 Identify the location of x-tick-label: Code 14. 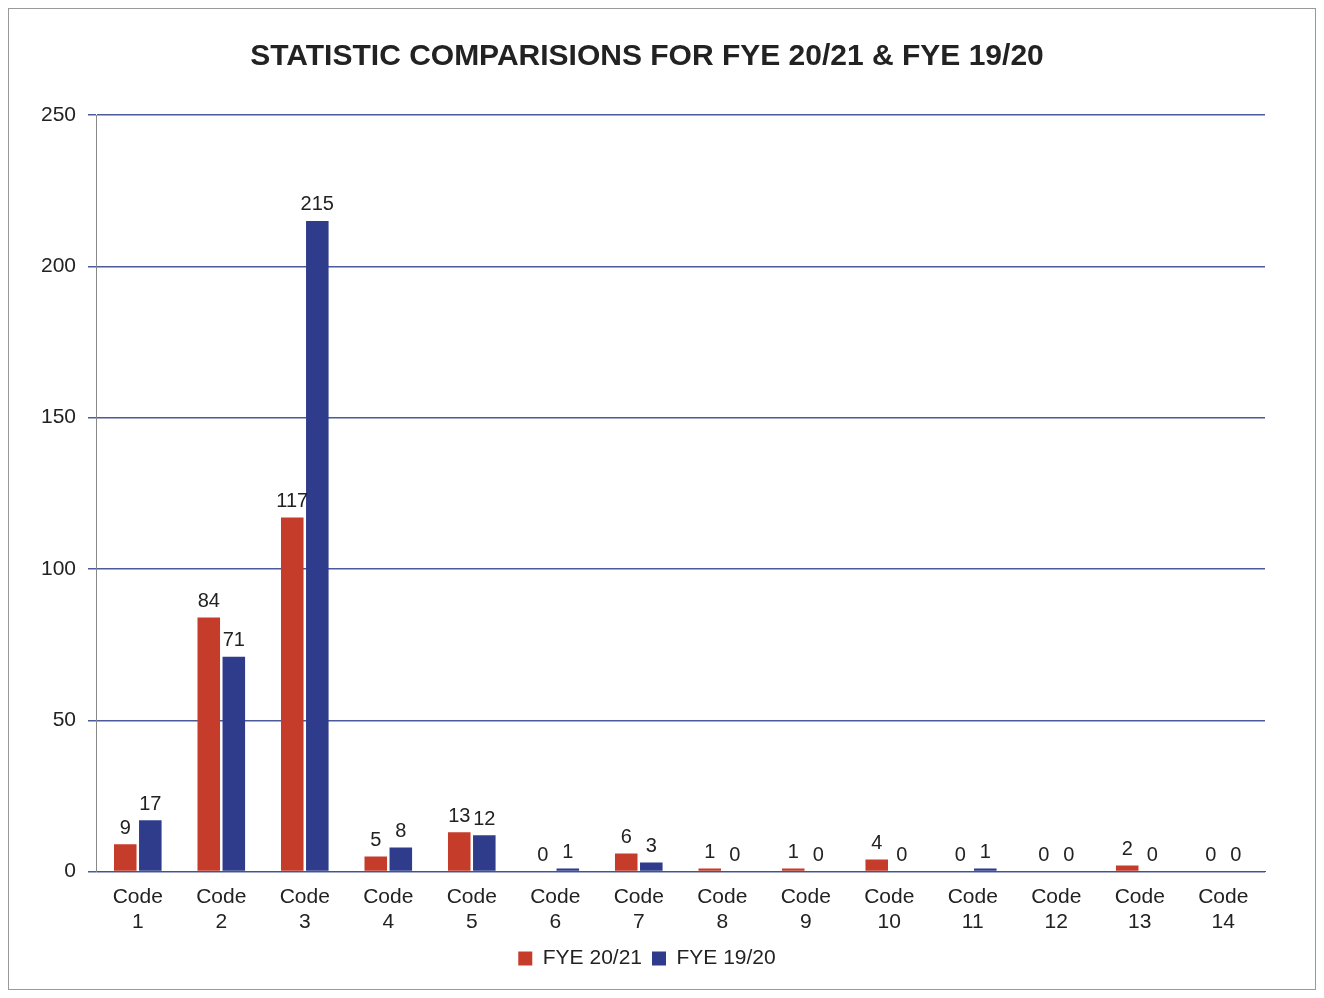
(1223, 908).